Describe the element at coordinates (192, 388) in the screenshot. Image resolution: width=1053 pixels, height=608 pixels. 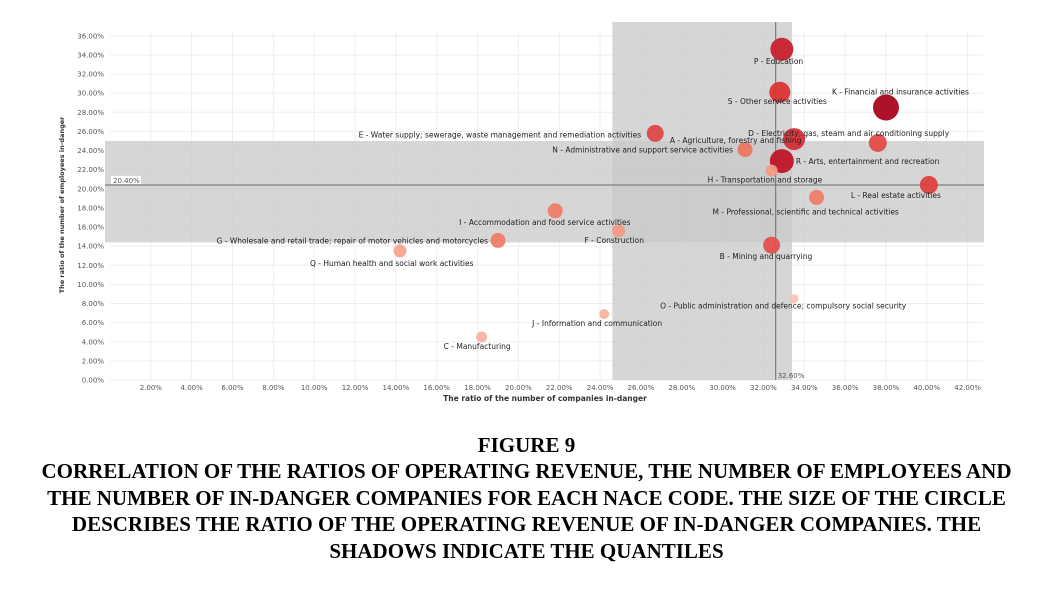
I see `x-tick-label: 4.00%` at that location.